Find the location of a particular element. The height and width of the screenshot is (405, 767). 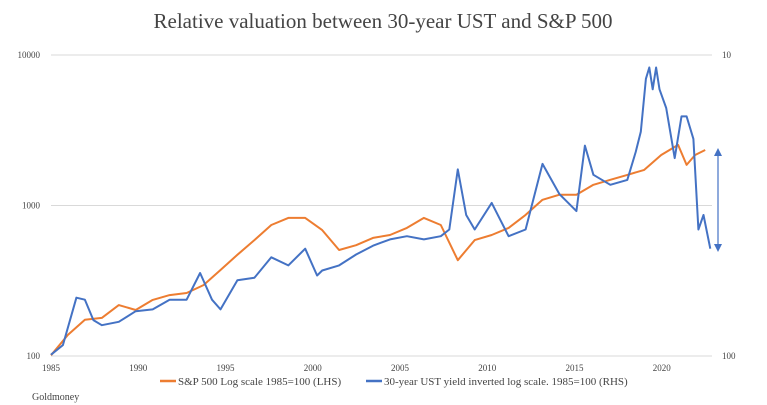

y-right-tick-label: 100 is located at coordinates (729, 356).